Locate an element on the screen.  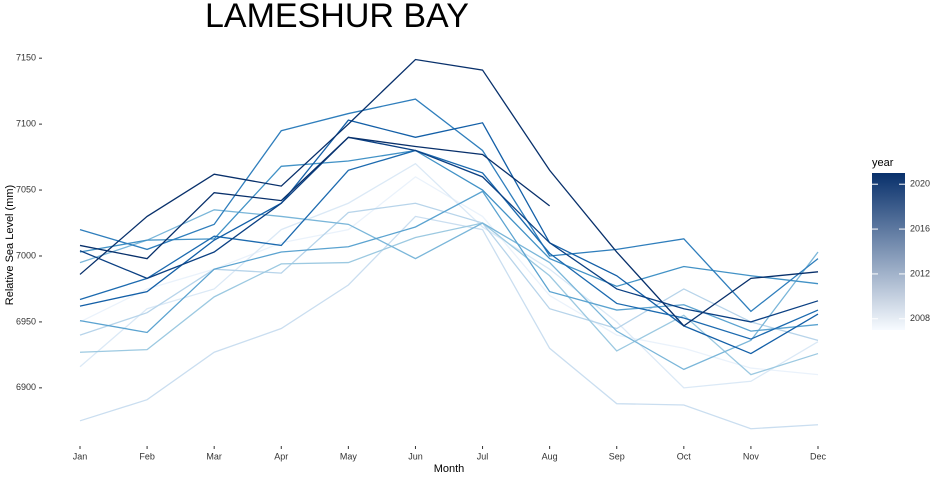
colorbar-tick-label: 2008 is located at coordinates (920, 318).